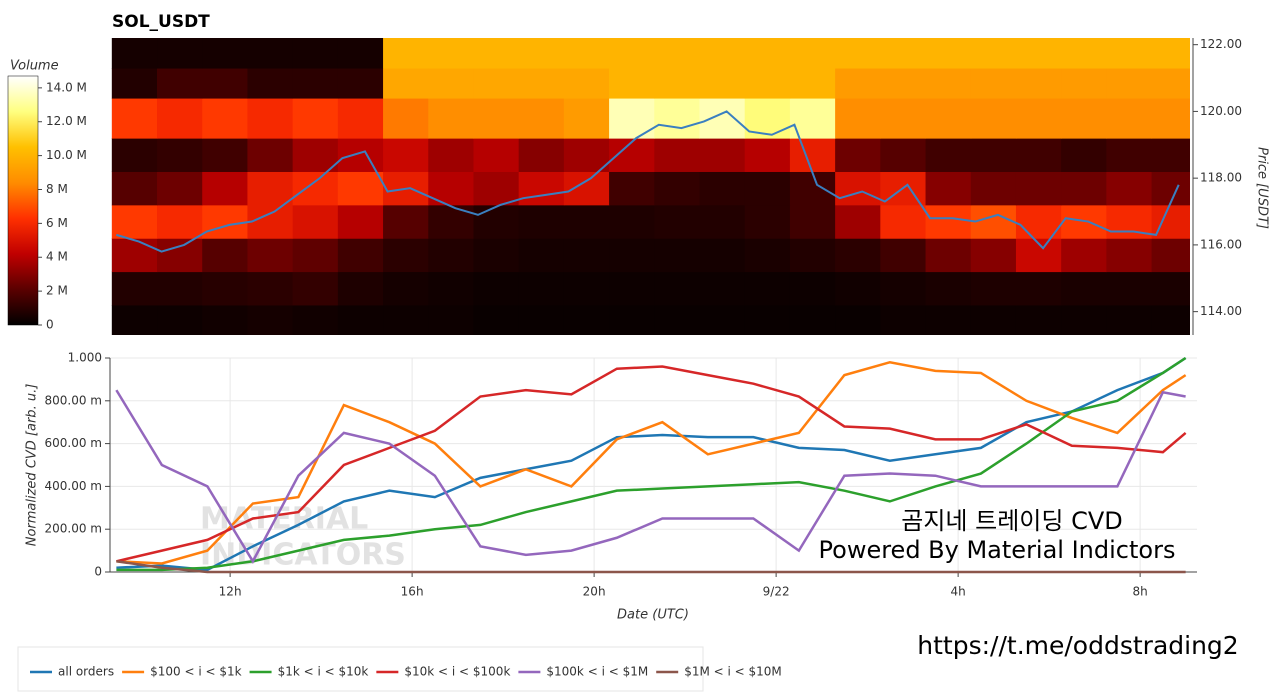 The height and width of the screenshot is (696, 1280). Describe the element at coordinates (1221, 244) in the screenshot. I see `y2-tick-label: 116.00` at that location.